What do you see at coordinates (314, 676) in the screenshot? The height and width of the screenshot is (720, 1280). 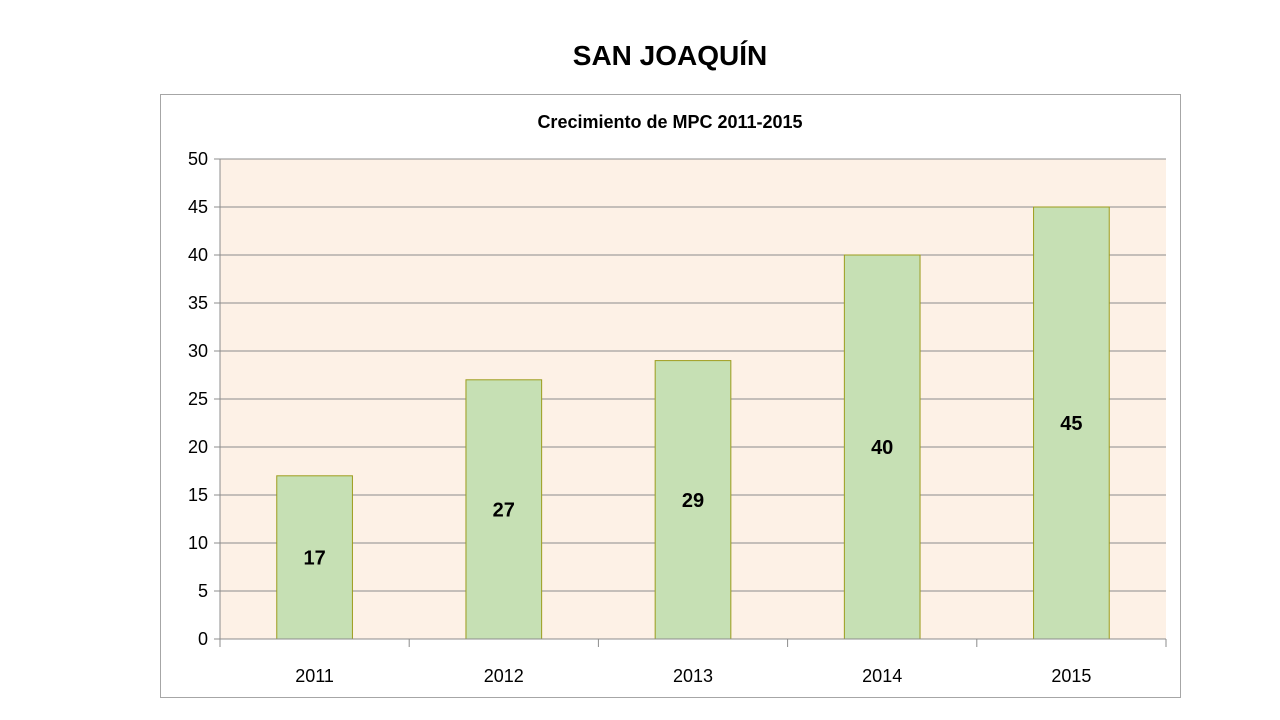 I see `x-tick-label: 2011` at bounding box center [314, 676].